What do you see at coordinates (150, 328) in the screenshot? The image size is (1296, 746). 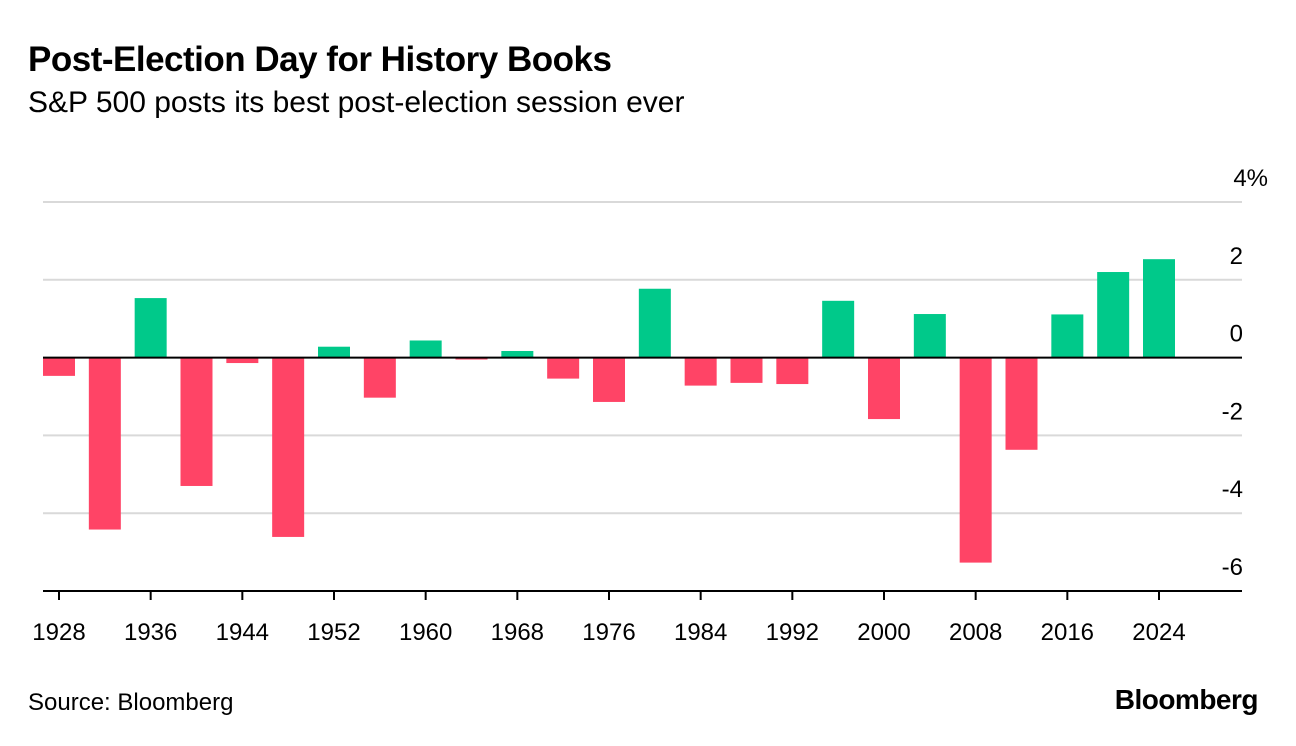 I see `bar-1936` at bounding box center [150, 328].